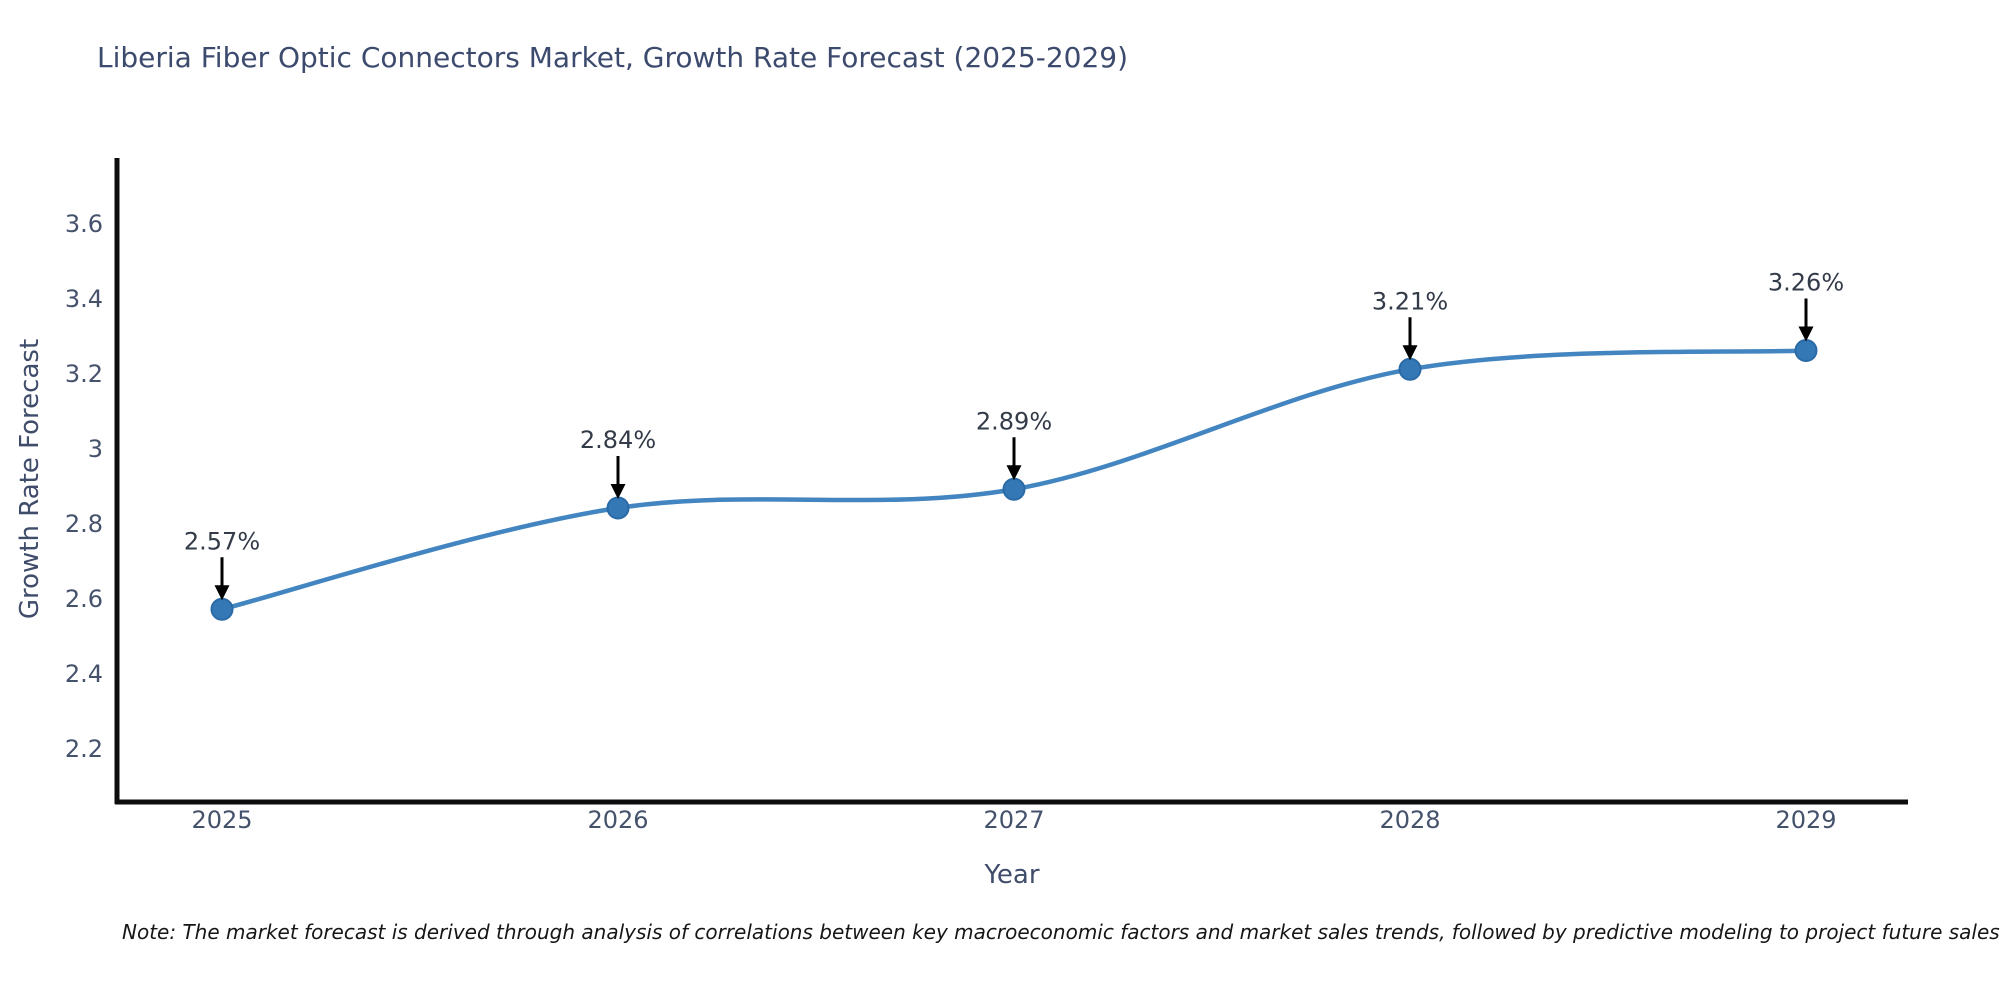 The width and height of the screenshot is (2000, 1000). I want to click on point-value-label: 2.84%, so click(618, 440).